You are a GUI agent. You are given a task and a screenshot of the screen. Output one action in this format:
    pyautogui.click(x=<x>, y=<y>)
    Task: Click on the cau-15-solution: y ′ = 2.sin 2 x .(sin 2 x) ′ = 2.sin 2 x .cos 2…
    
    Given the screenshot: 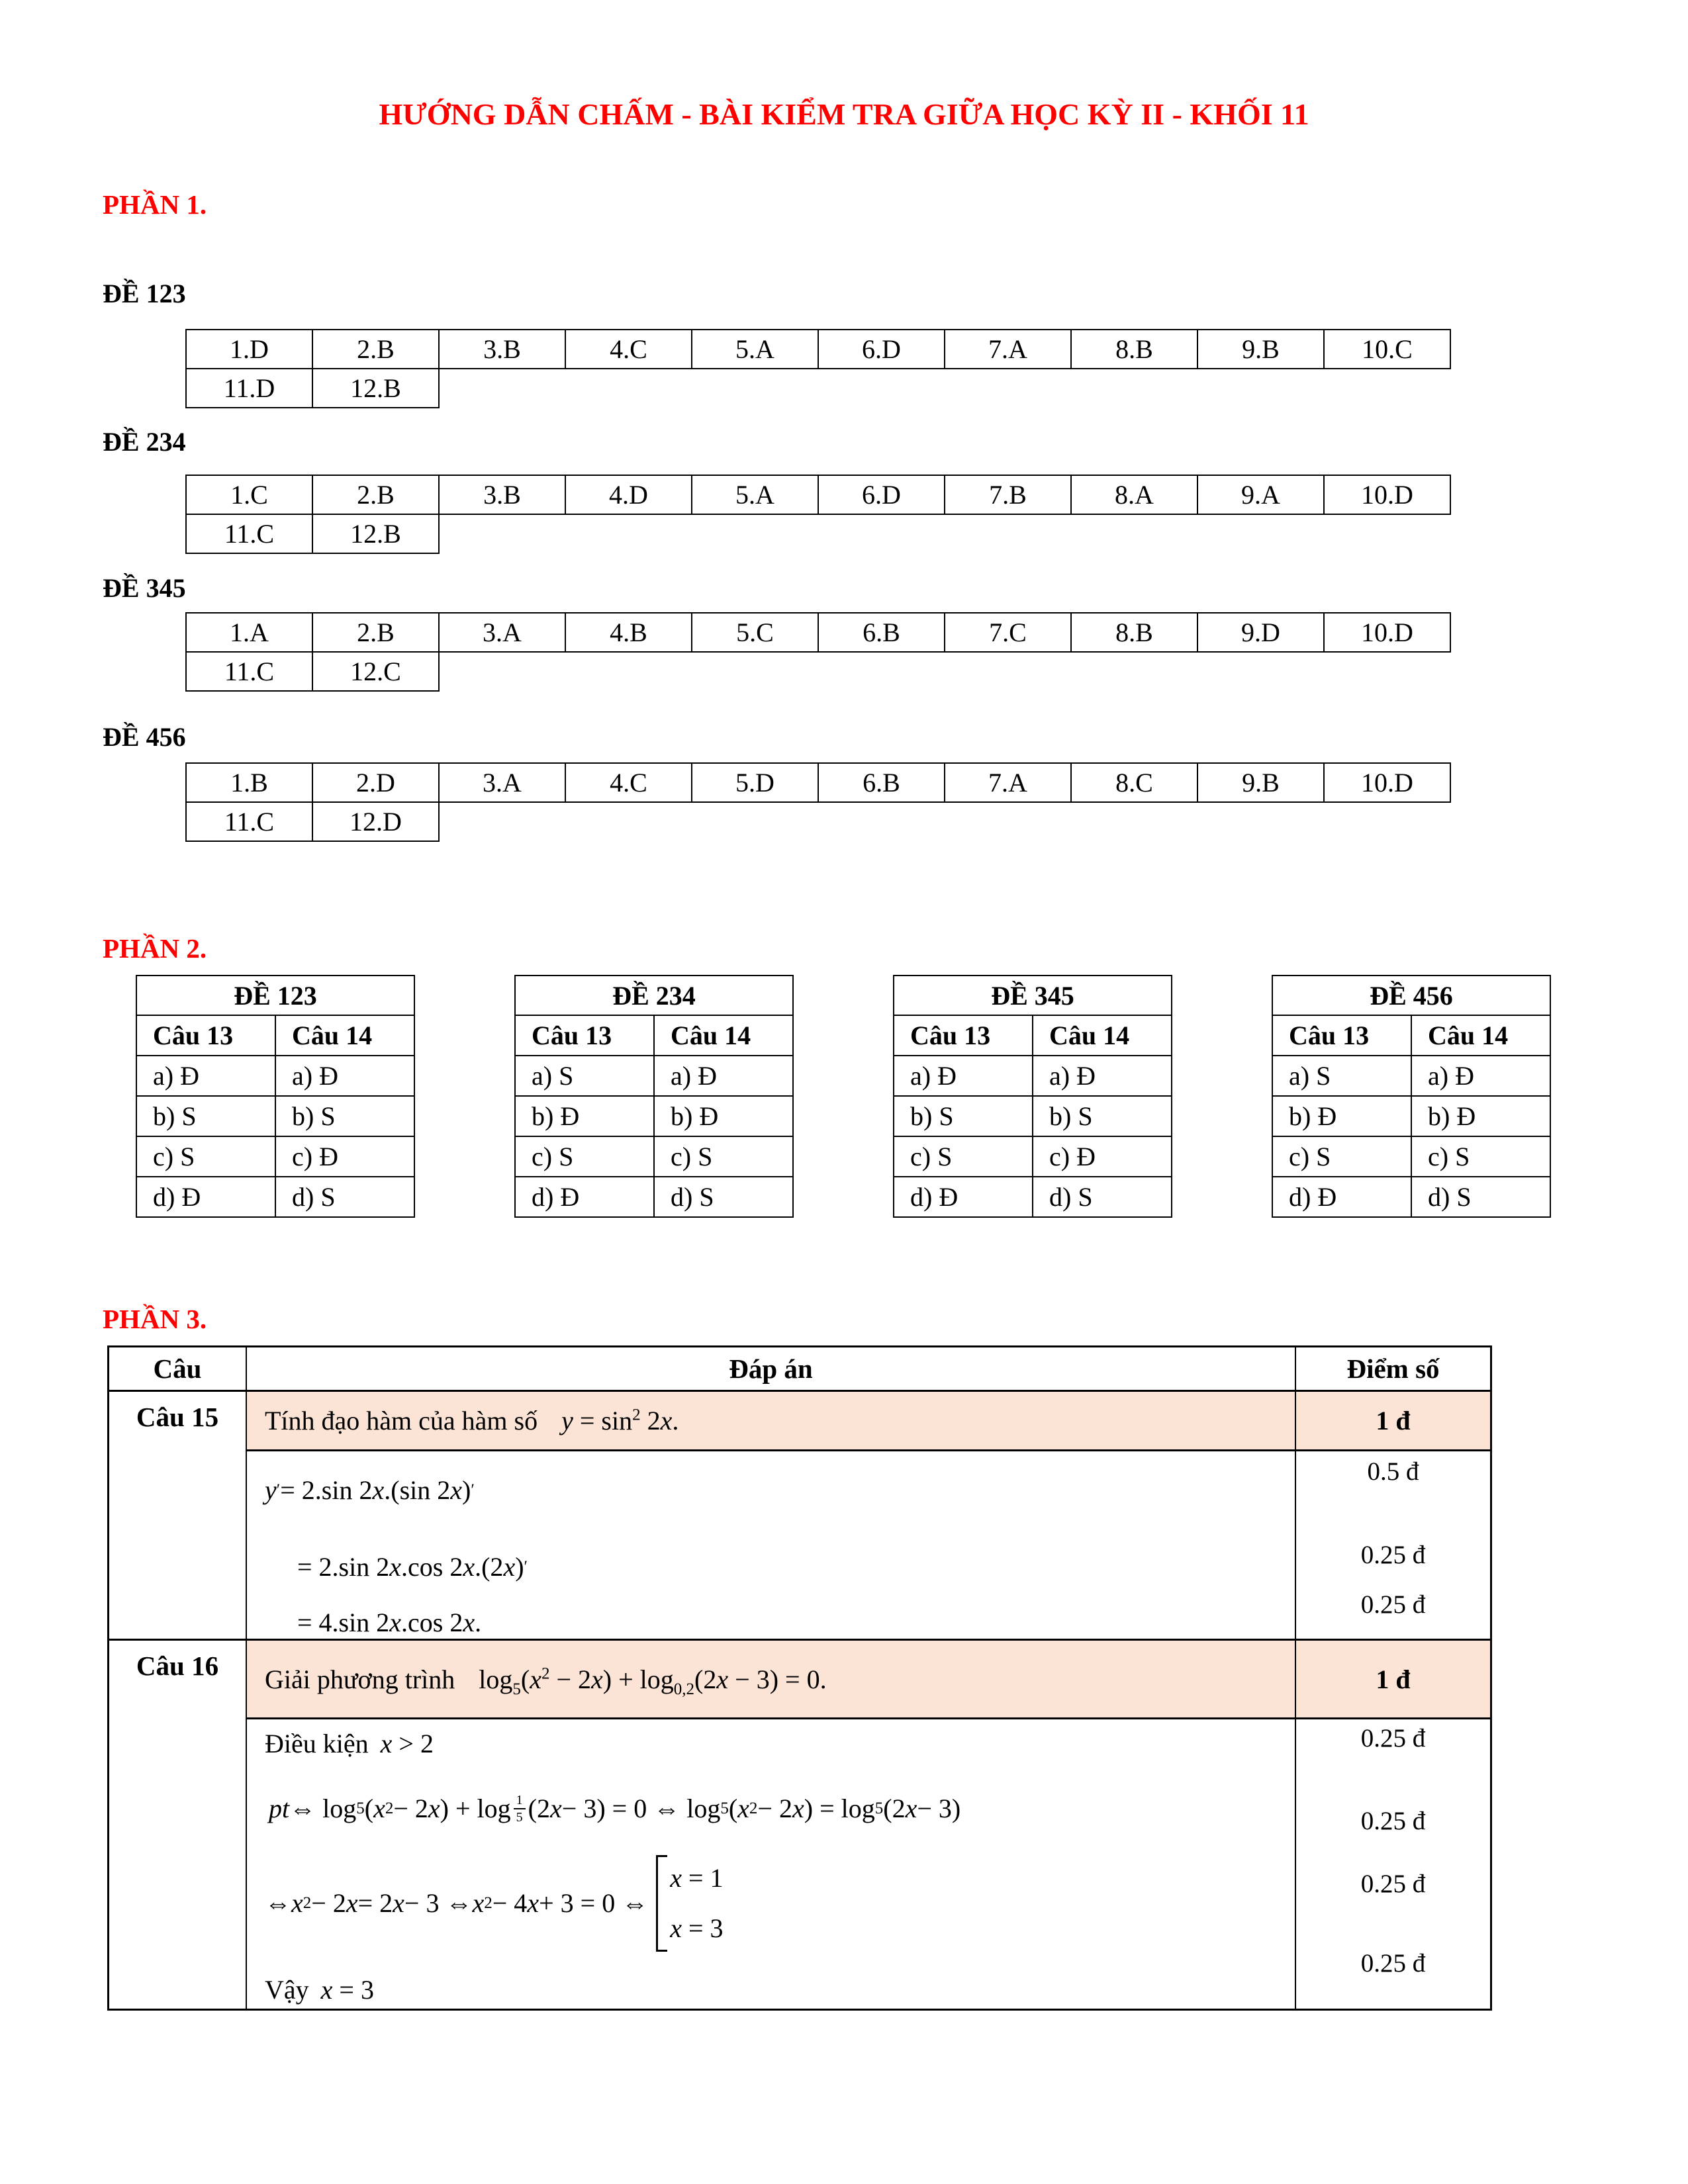 What is the action you would take?
    pyautogui.click(x=771, y=1546)
    